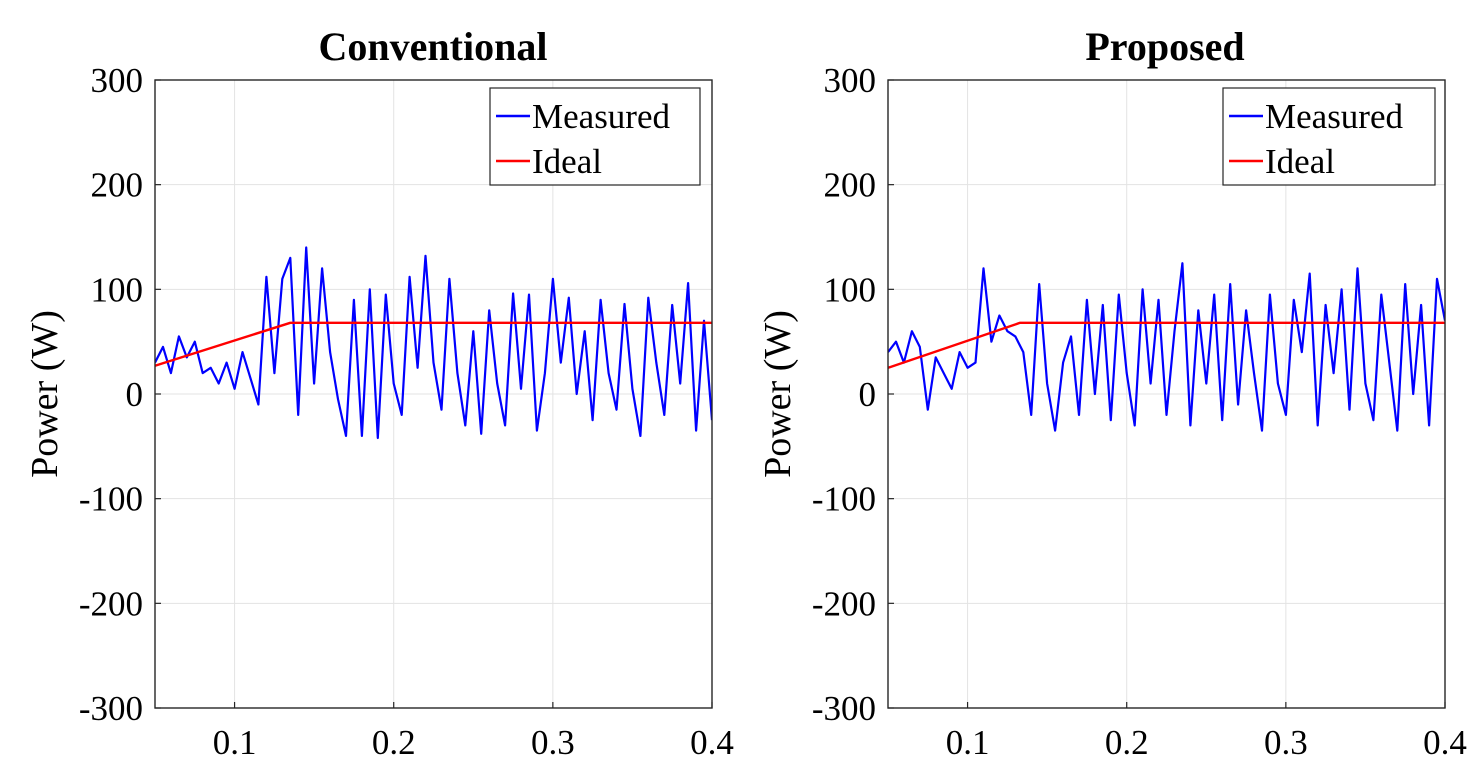 Image resolution: width=1480 pixels, height=777 pixels. Describe the element at coordinates (1164, 46) in the screenshot. I see `chart-title: Proposed` at that location.